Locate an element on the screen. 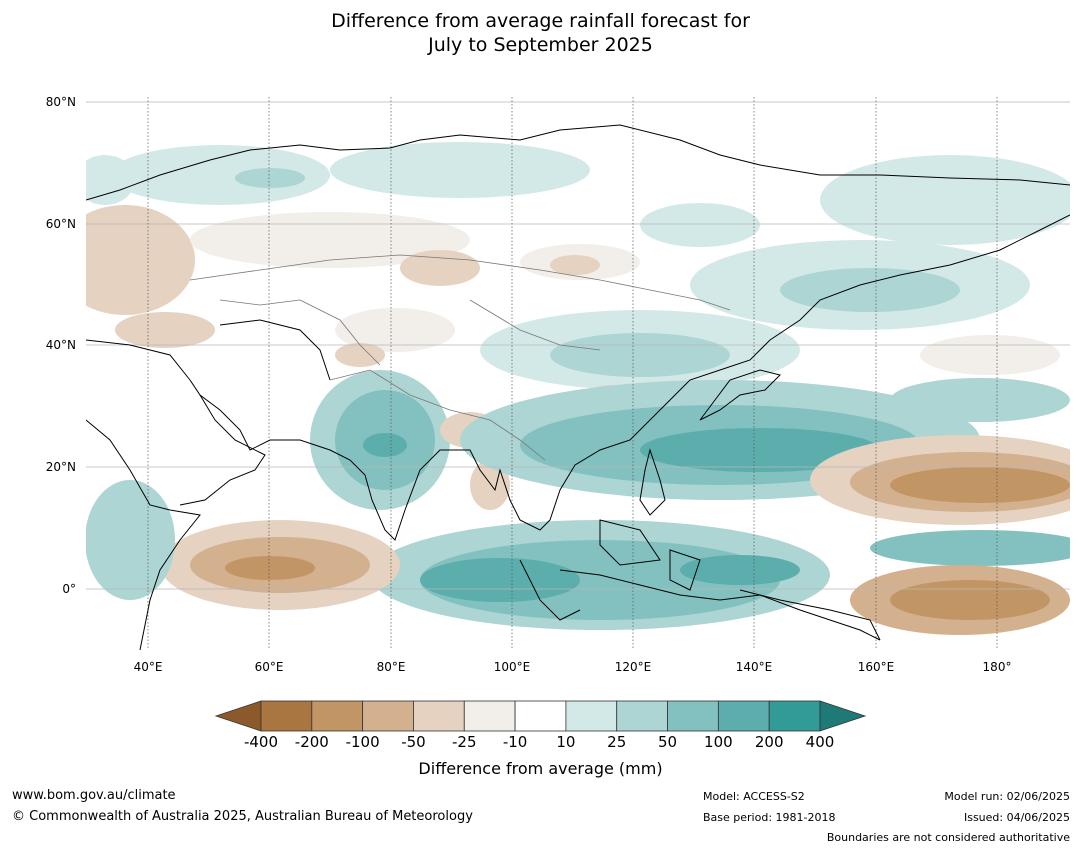 The image size is (1081, 850). lat-label-40n: 40°N is located at coordinates (60, 345).